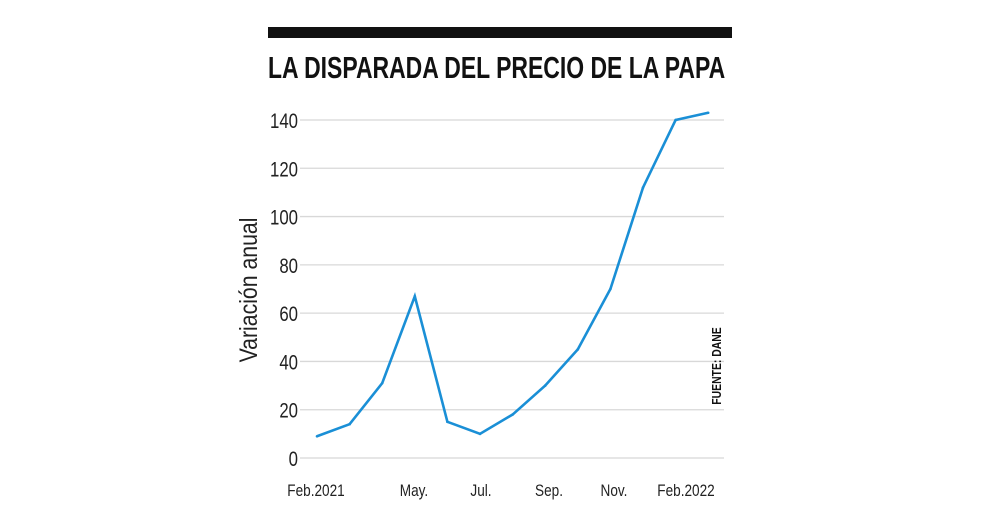 Image resolution: width=1000 pixels, height=530 pixels. Describe the element at coordinates (549, 491) in the screenshot. I see `x-tick-label: Sep.` at that location.